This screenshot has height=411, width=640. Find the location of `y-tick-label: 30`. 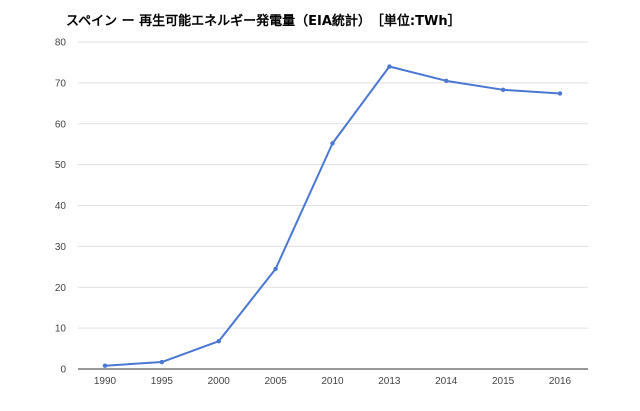

y-tick-label: 30 is located at coordinates (61, 247).